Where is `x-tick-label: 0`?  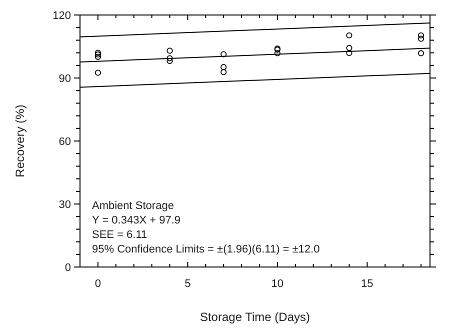
x-tick-label: 0 is located at coordinates (98, 284).